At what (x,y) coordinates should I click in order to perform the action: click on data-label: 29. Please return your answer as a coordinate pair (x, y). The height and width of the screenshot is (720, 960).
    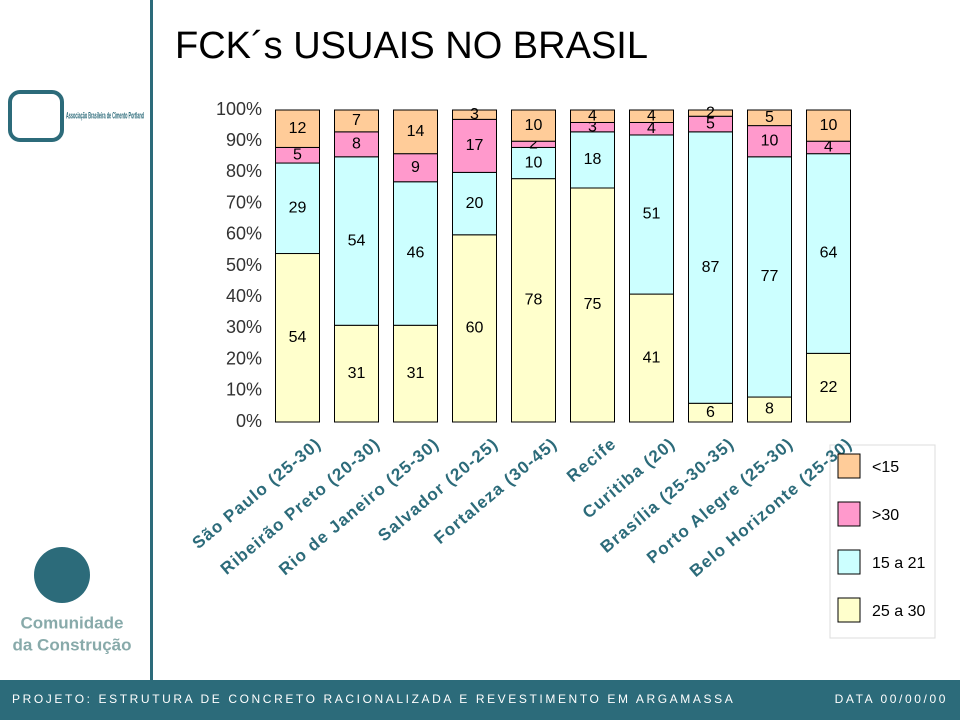
    Looking at the image, I should click on (298, 207).